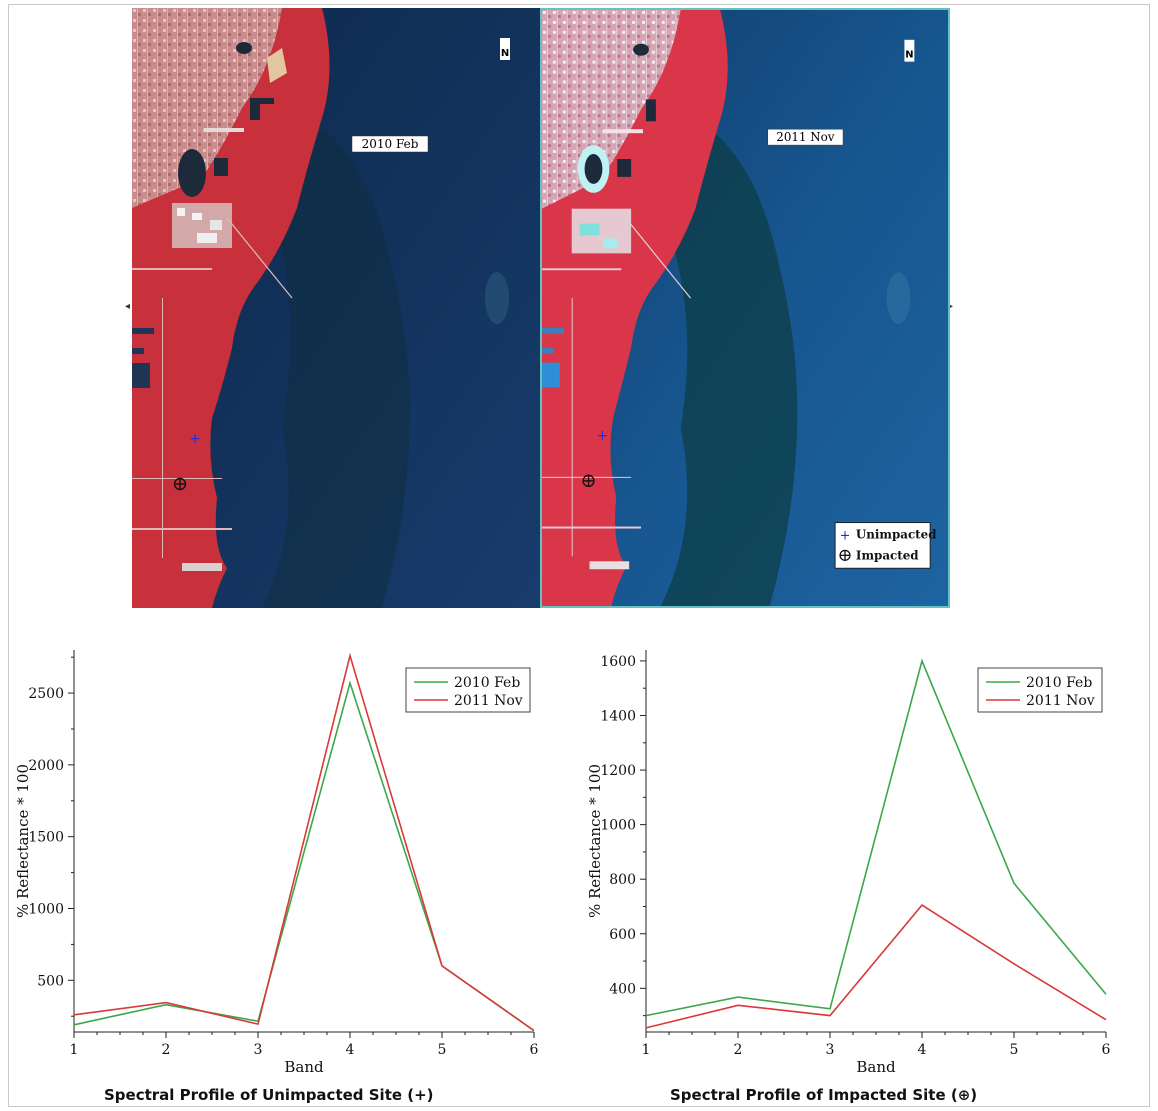 The width and height of the screenshot is (1158, 1111). I want to click on y-tick-label: 400, so click(622, 989).